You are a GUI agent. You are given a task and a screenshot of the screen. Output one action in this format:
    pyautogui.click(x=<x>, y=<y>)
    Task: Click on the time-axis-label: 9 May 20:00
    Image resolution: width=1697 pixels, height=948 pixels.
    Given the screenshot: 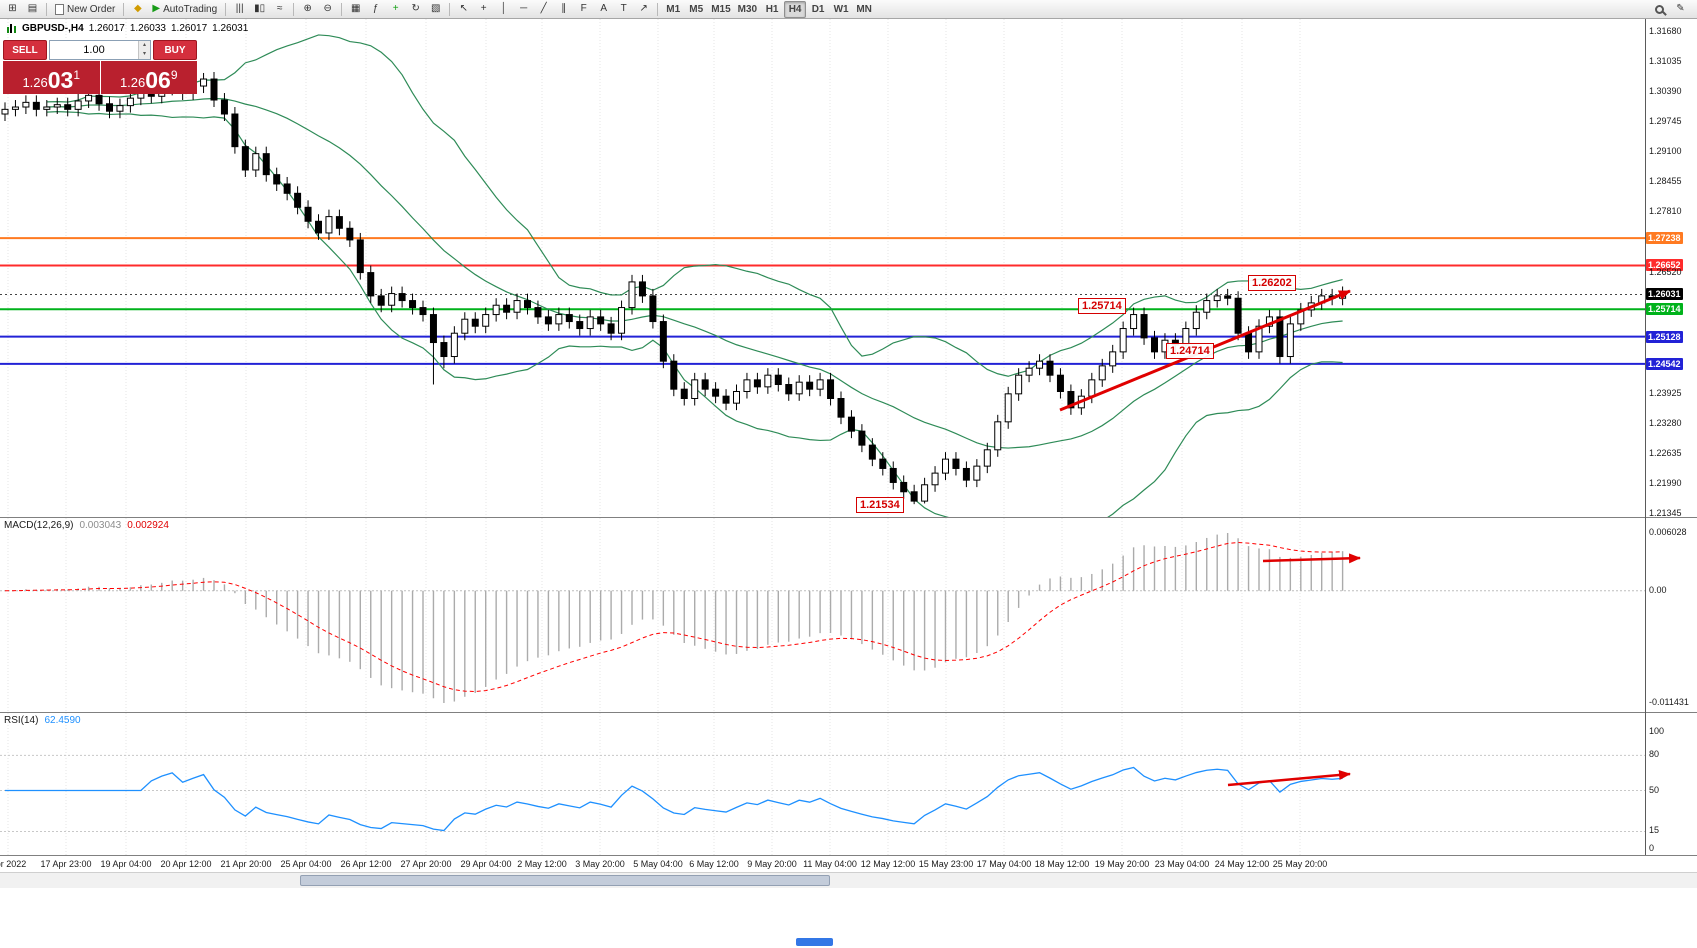 What is the action you would take?
    pyautogui.click(x=772, y=864)
    